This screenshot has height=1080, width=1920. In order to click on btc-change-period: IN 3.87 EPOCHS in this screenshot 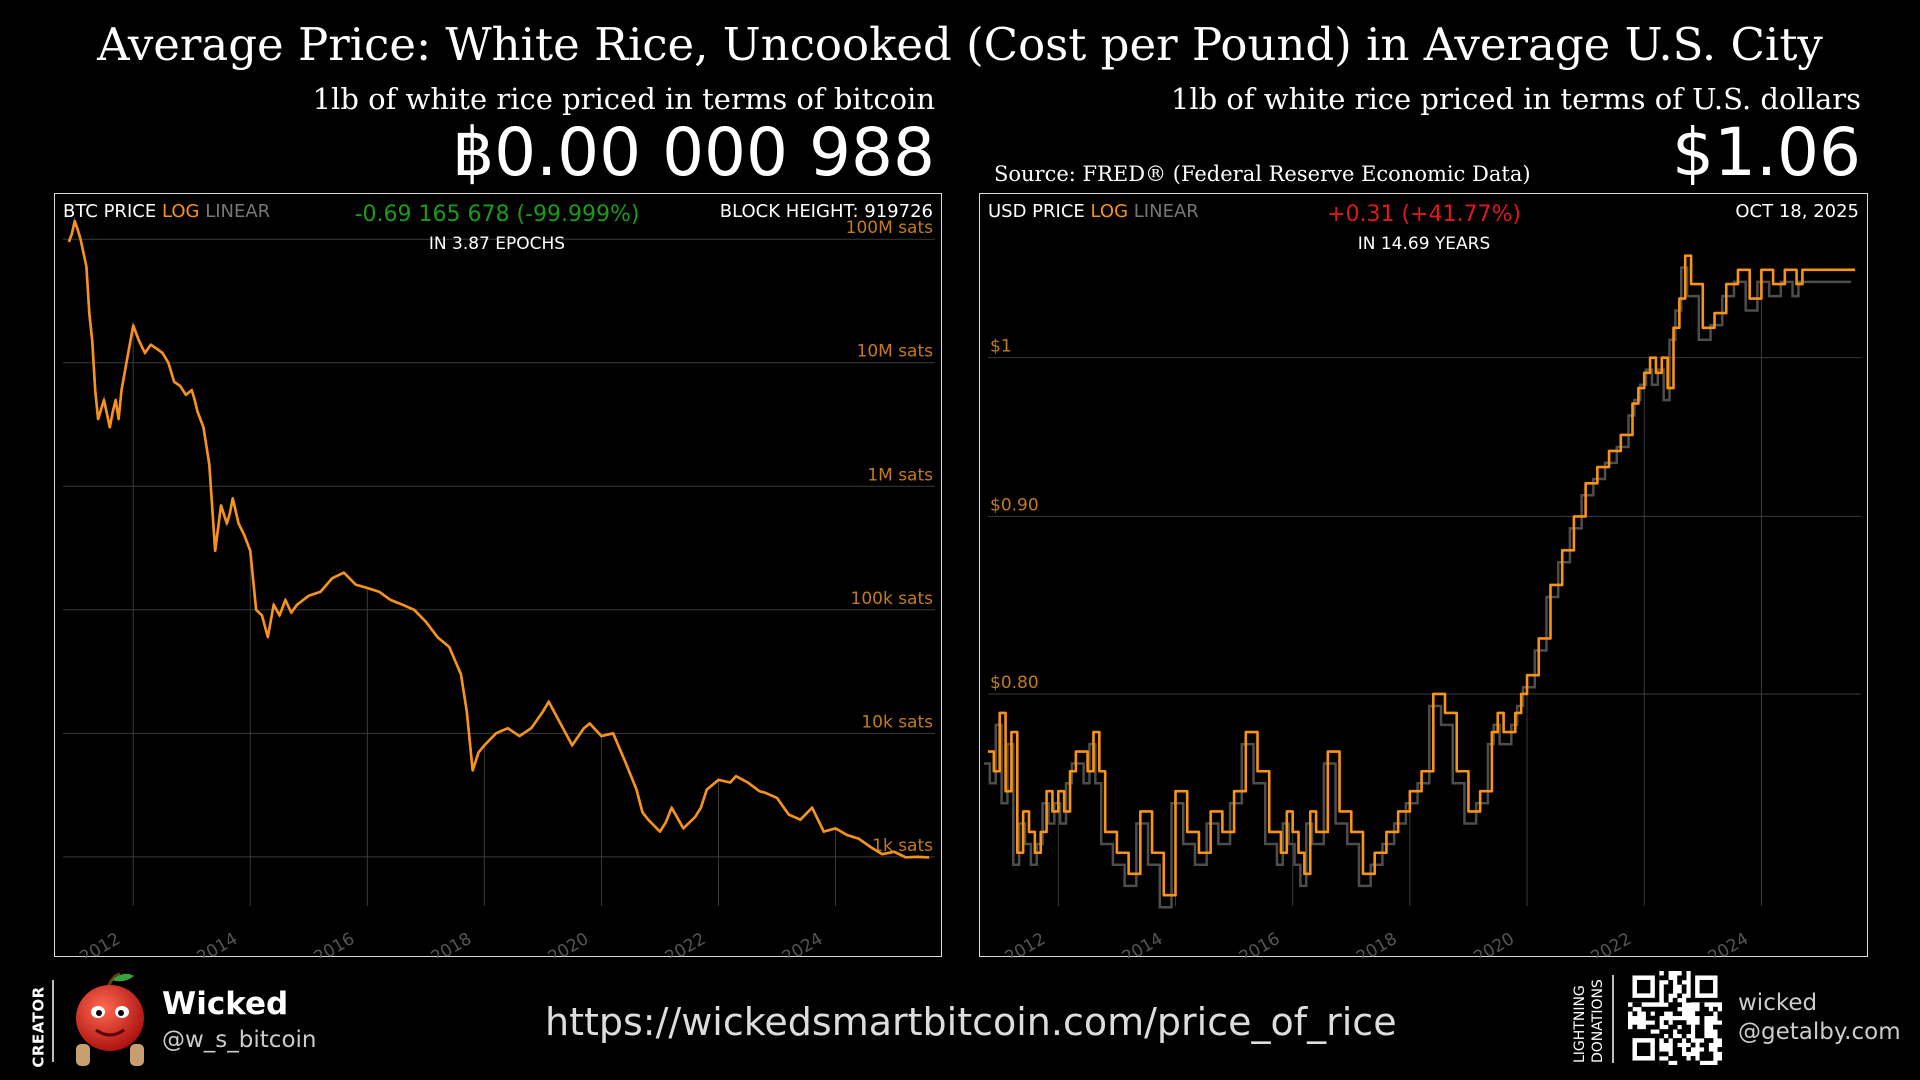, I will do `click(497, 244)`.